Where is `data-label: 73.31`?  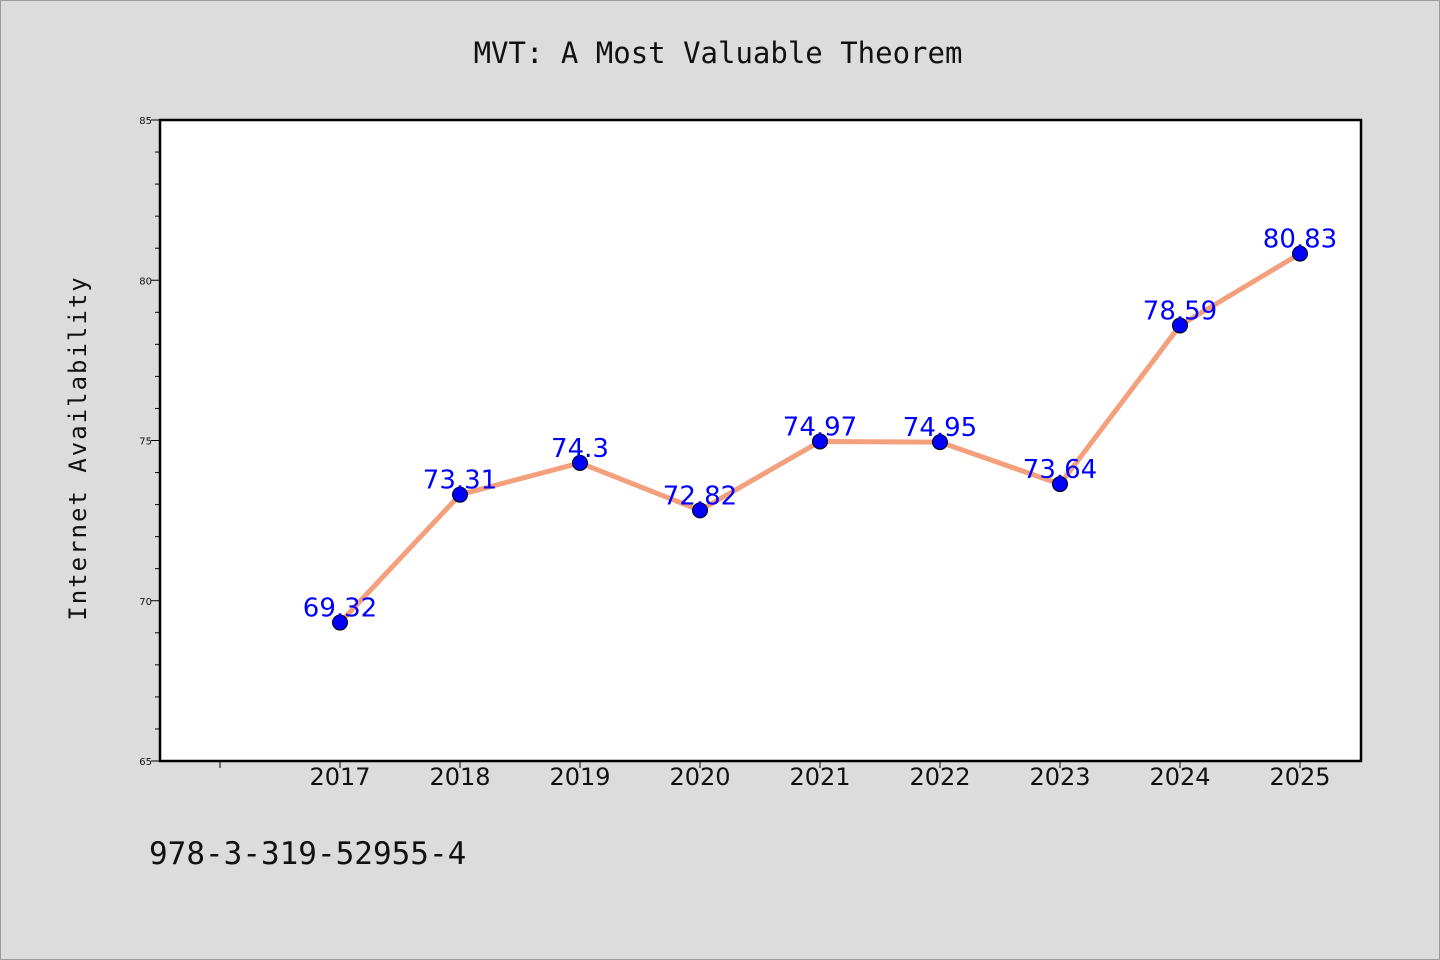 data-label: 73.31 is located at coordinates (460, 481).